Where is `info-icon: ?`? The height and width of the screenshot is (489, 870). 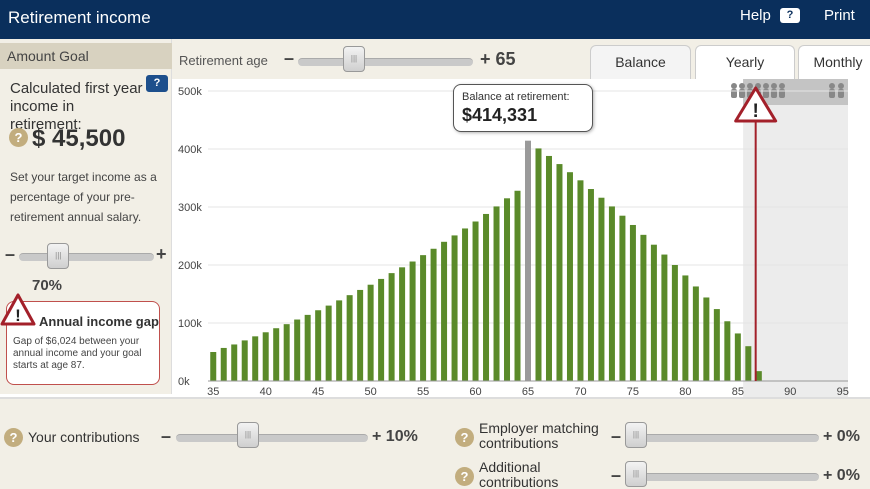
info-icon: ? is located at coordinates (157, 83).